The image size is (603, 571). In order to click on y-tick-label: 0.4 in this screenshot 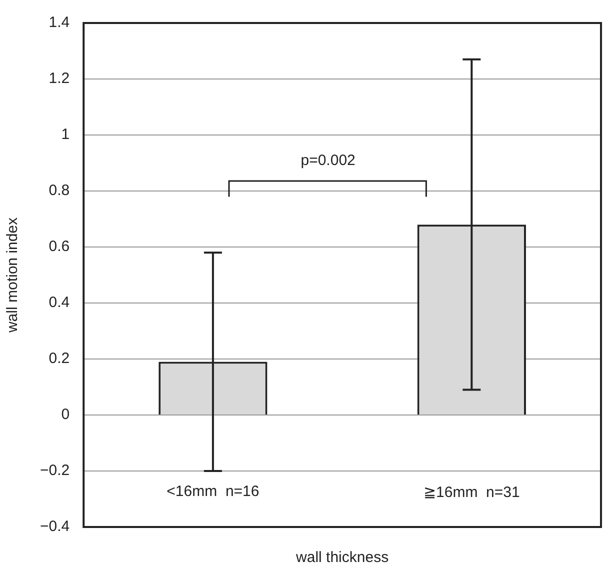, I will do `click(59, 303)`.